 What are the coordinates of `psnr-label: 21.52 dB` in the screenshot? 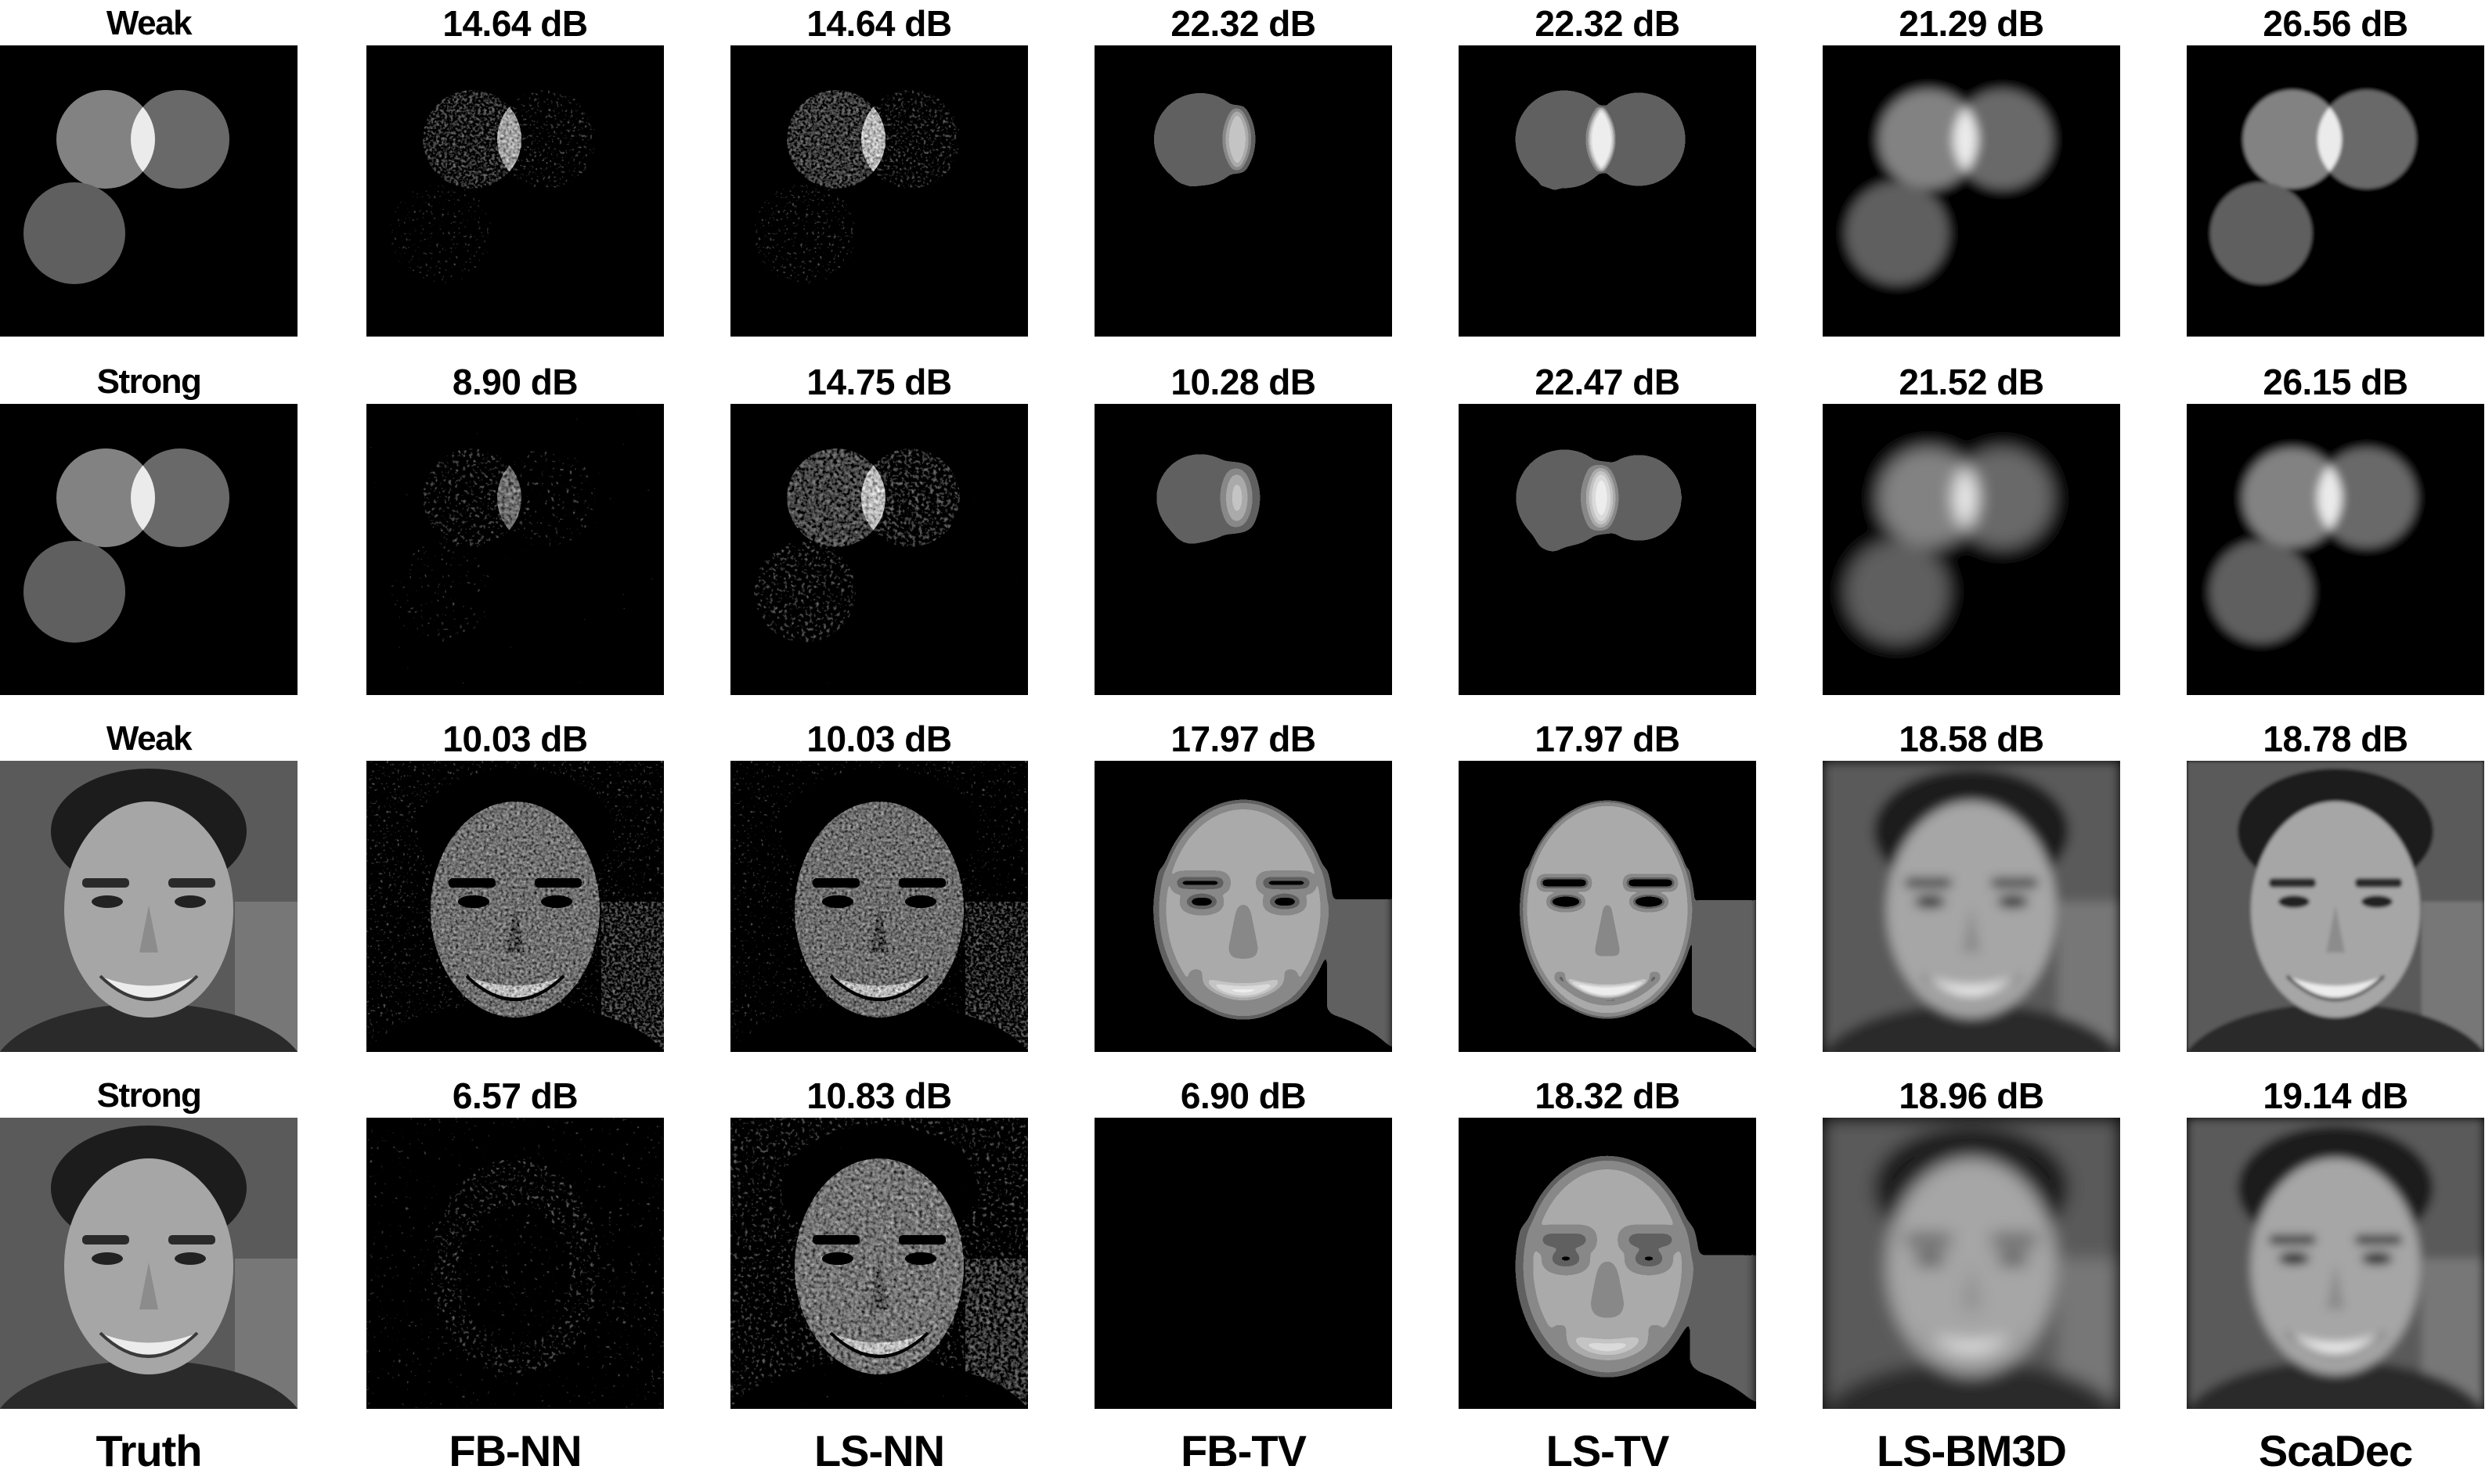 It's located at (1971, 382).